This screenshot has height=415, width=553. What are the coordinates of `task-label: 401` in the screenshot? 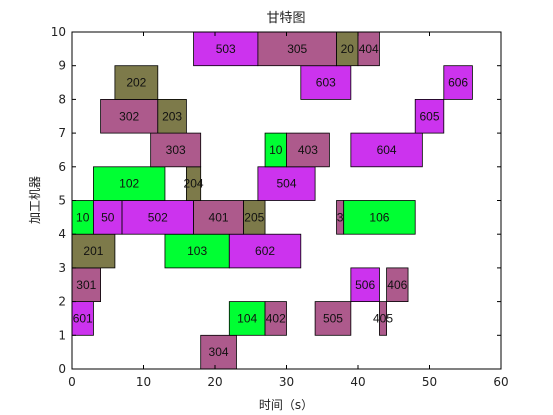 It's located at (219, 217).